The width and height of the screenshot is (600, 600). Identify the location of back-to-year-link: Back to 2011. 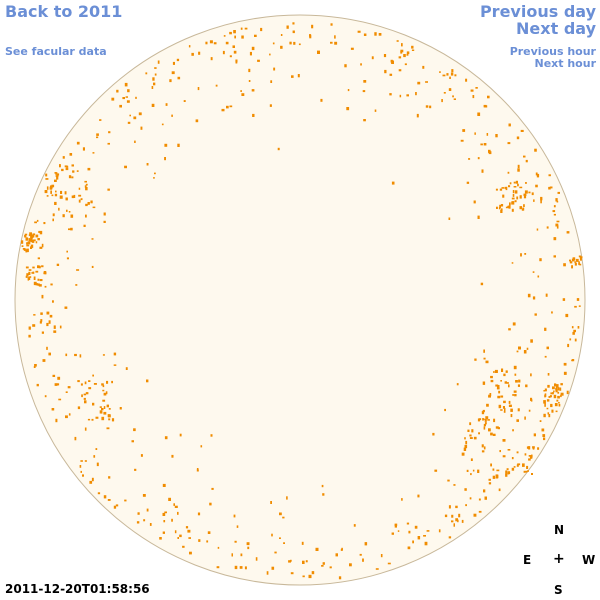
(64, 11).